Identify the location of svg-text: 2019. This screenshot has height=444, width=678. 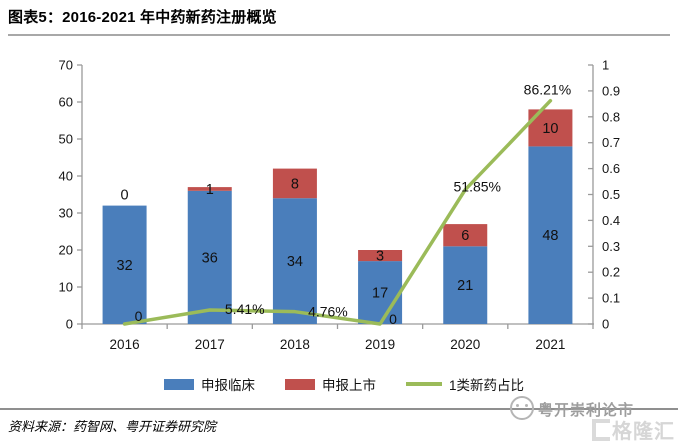
(380, 344).